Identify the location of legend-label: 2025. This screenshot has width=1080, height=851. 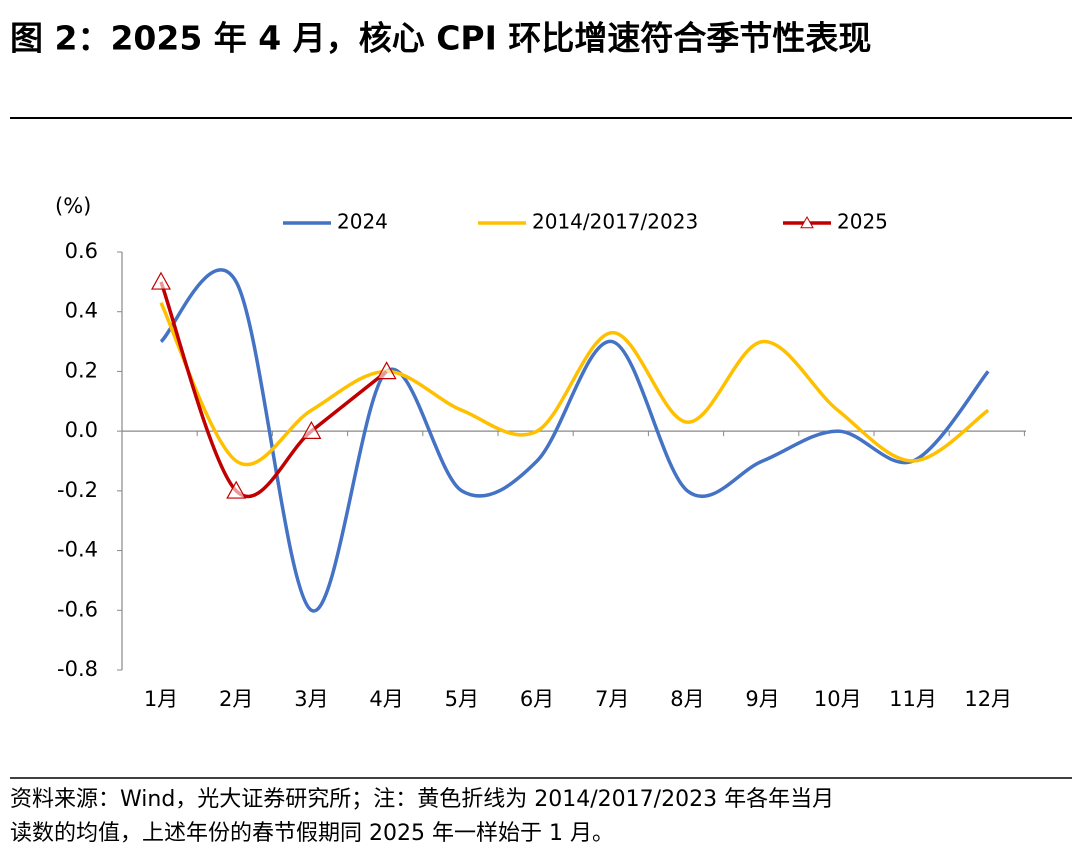
(862, 222).